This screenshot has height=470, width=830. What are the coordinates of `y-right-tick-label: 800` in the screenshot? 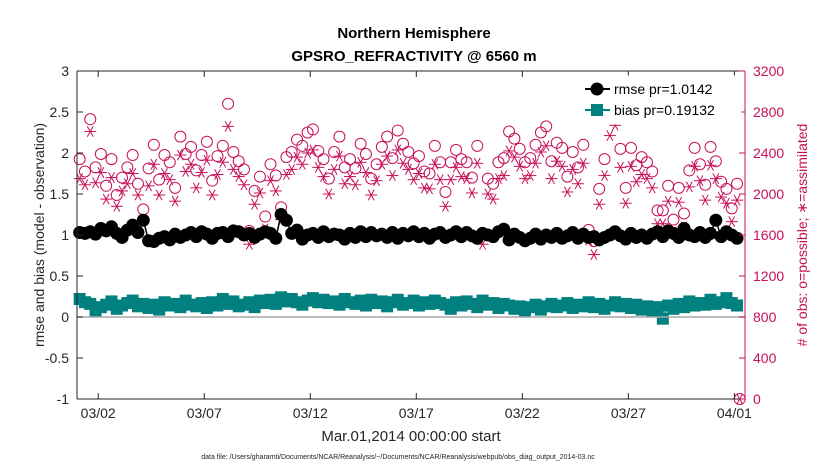 It's located at (765, 317).